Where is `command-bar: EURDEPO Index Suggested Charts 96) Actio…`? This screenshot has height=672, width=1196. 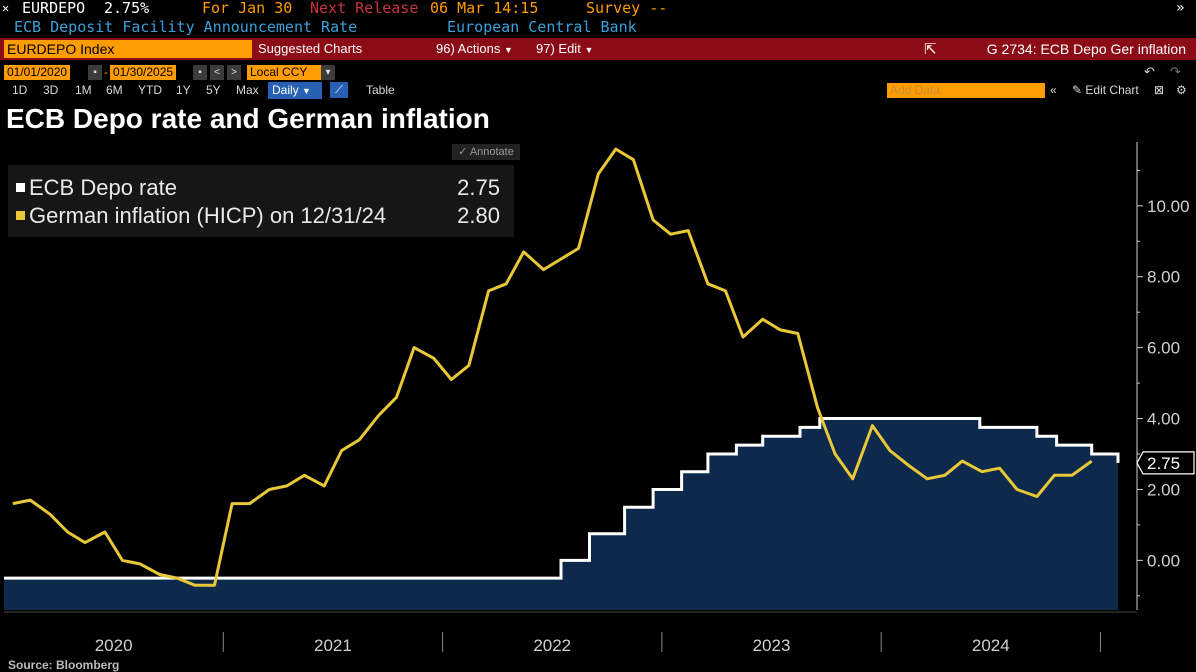 command-bar: EURDEPO Index Suggested Charts 96) Actio… is located at coordinates (598, 49).